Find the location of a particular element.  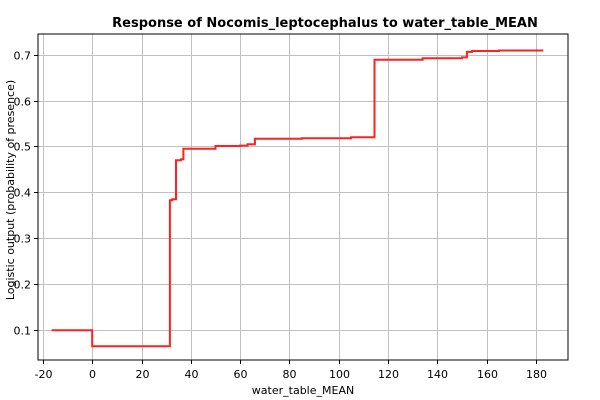

x-axis-label: water_table_MEAN is located at coordinates (303, 390).